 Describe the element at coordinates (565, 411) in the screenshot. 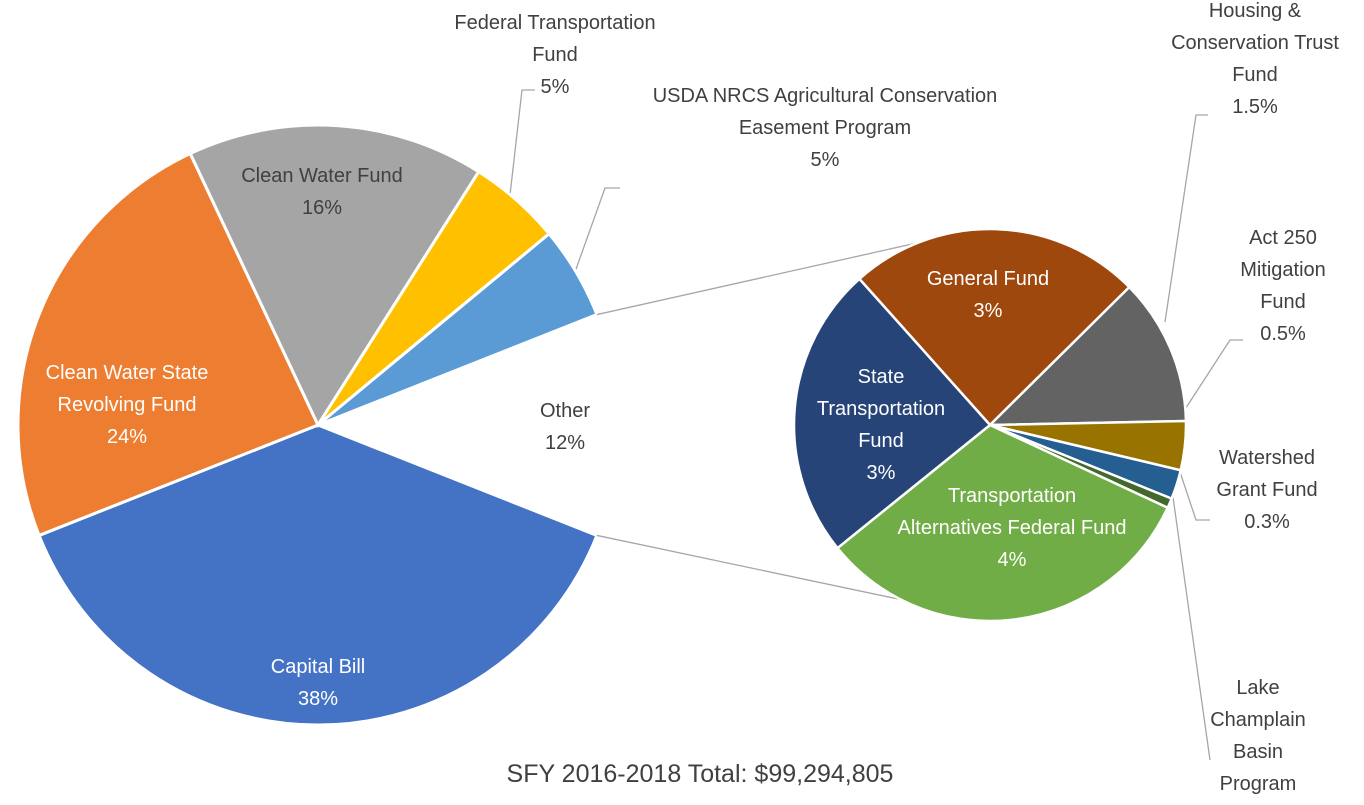

I see `label-name: Other` at that location.